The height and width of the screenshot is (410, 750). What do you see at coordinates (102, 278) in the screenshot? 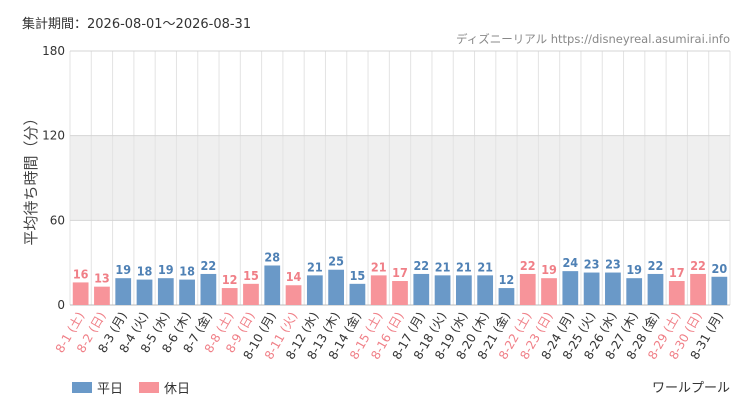
I see `bar-value-label: 13` at bounding box center [102, 278].